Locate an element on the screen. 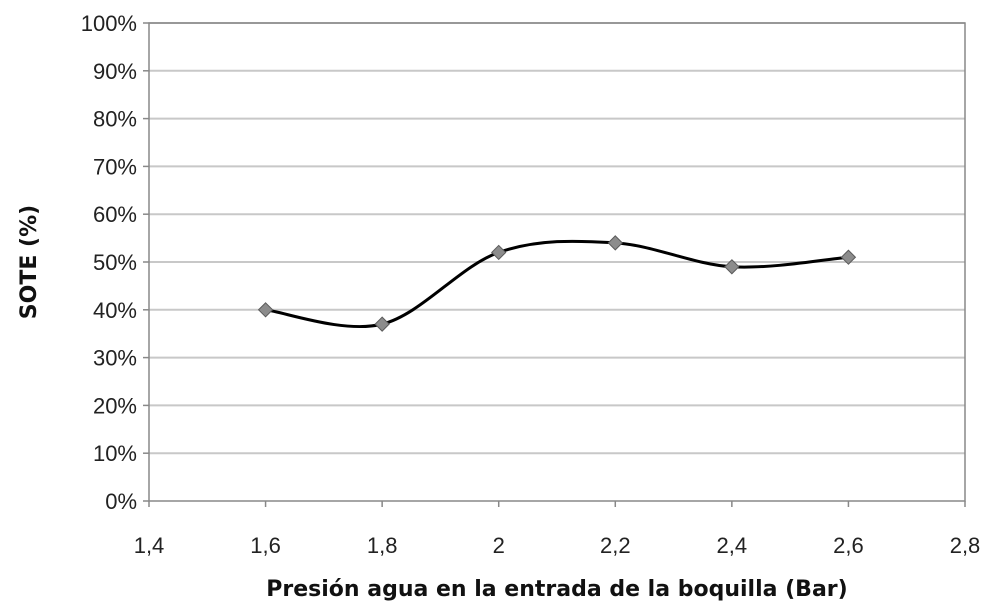 This screenshot has width=988, height=606. y-tick-label: 30% is located at coordinates (115, 358).